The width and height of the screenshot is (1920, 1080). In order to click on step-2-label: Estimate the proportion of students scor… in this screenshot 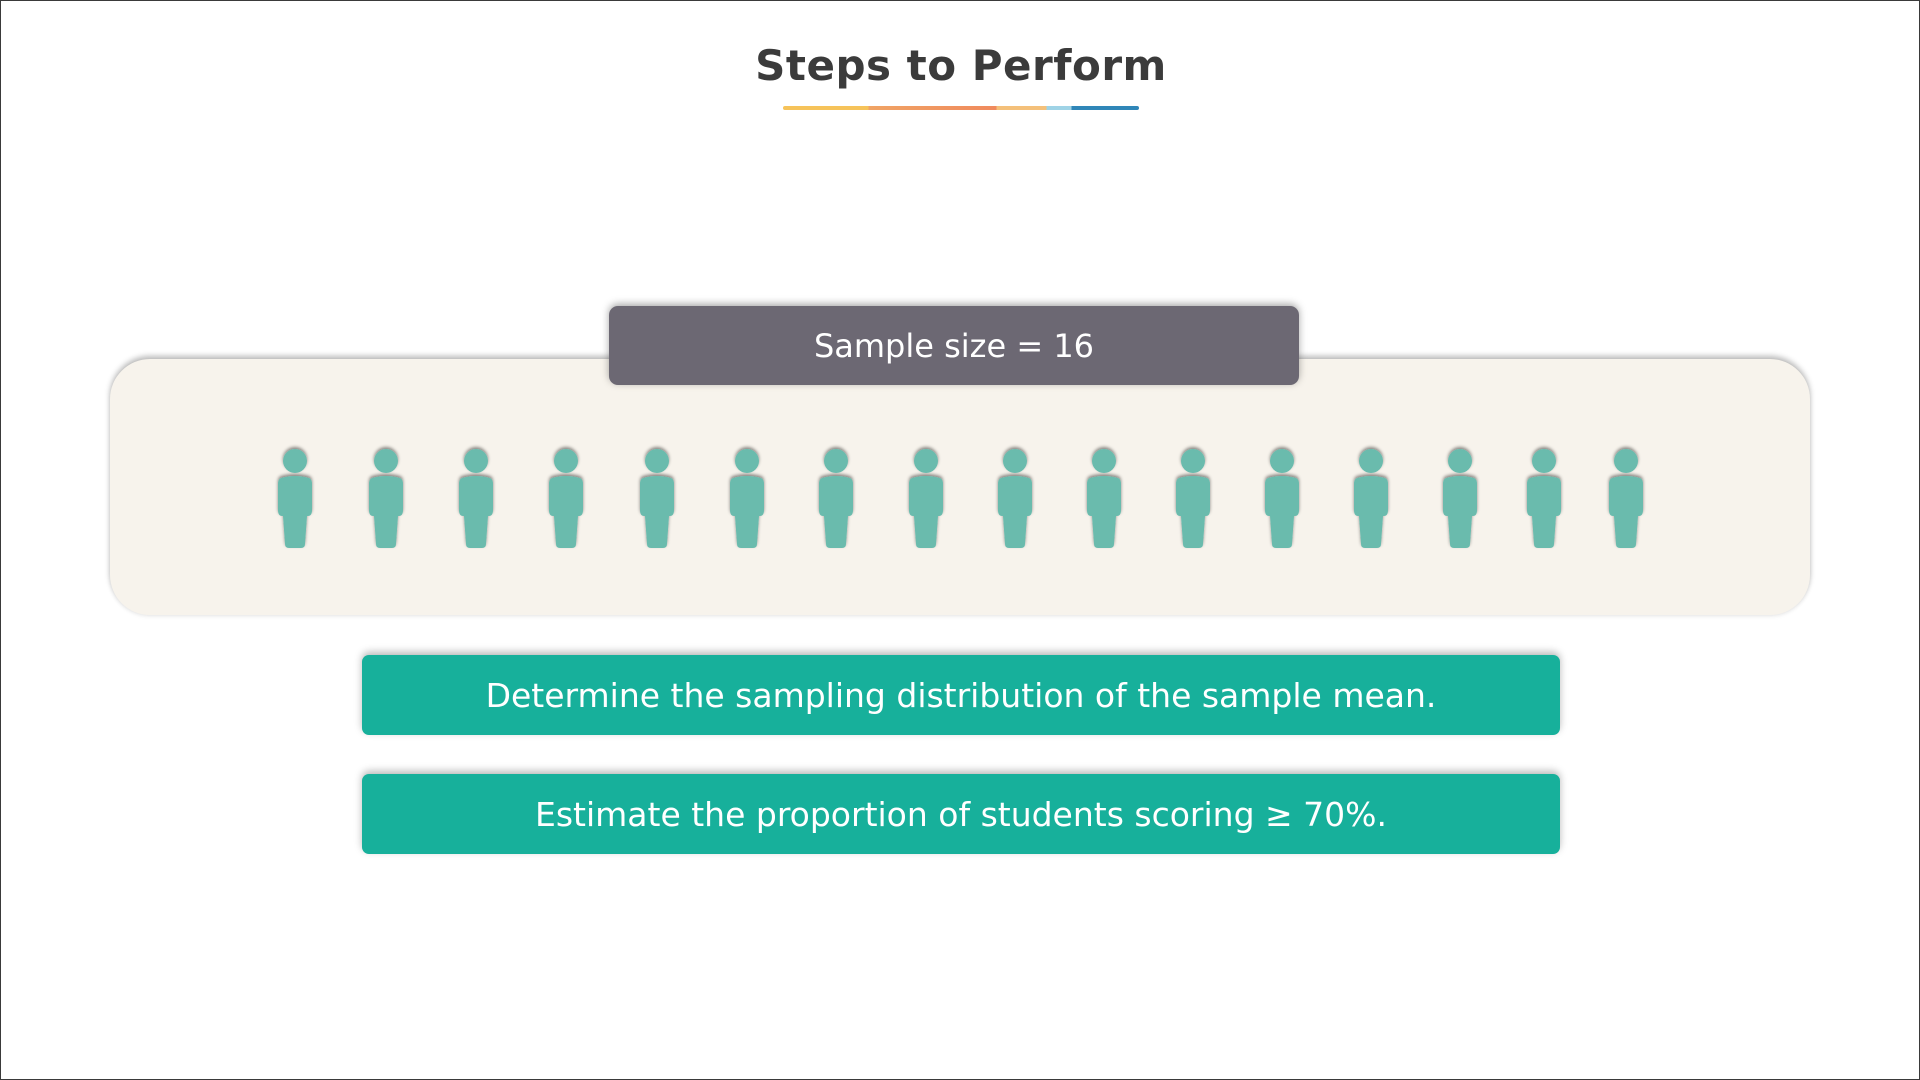, I will do `click(960, 814)`.